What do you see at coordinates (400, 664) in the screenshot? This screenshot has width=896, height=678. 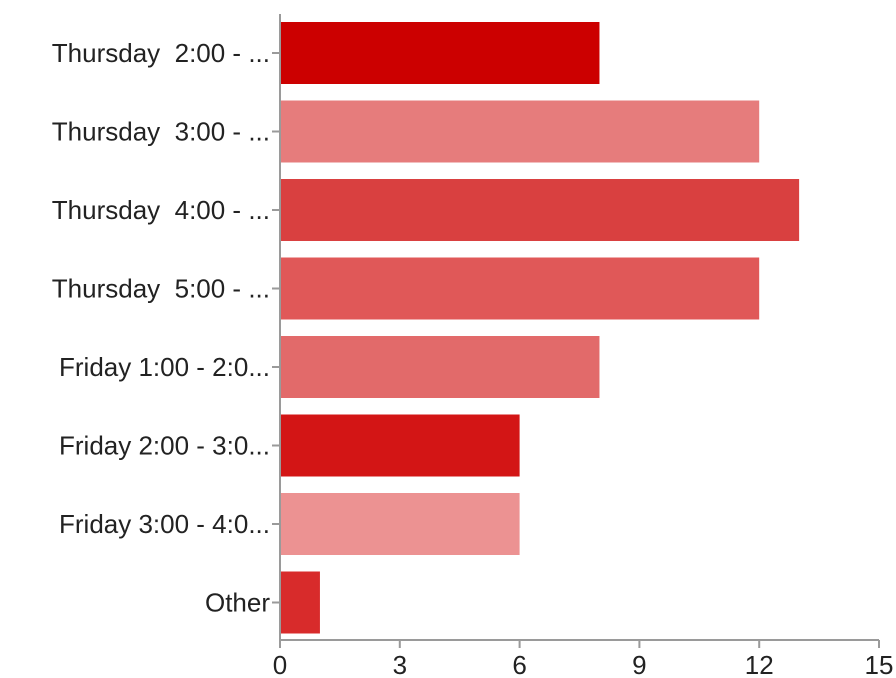 I see `x-tick-label: 3` at bounding box center [400, 664].